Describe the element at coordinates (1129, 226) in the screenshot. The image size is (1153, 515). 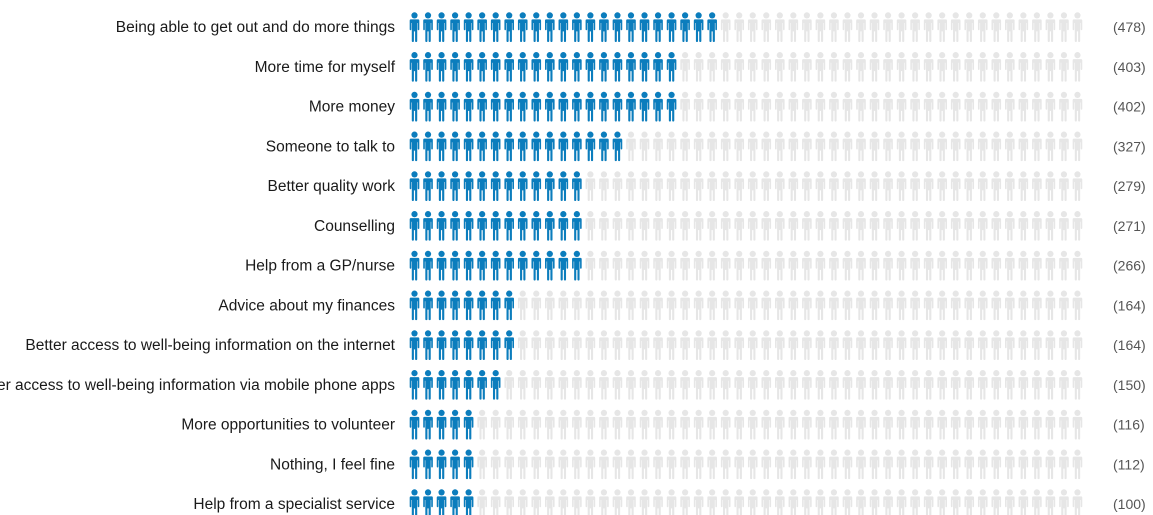
I see `value-label: (271)` at that location.